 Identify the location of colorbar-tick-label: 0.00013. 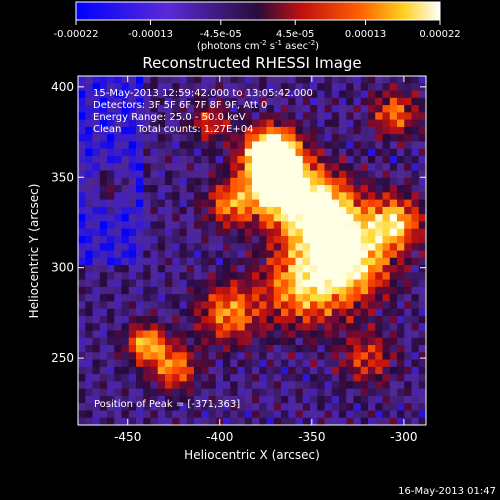
(365, 34).